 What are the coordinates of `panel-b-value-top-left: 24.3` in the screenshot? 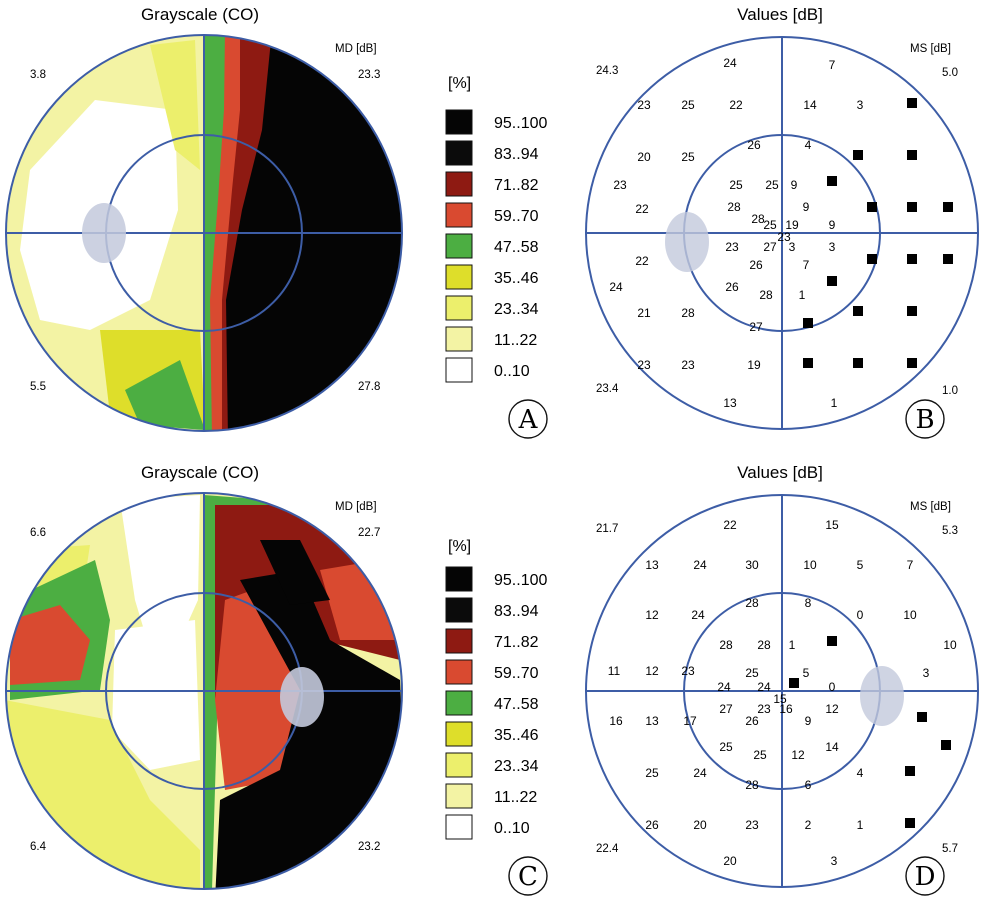 It's located at (607, 71).